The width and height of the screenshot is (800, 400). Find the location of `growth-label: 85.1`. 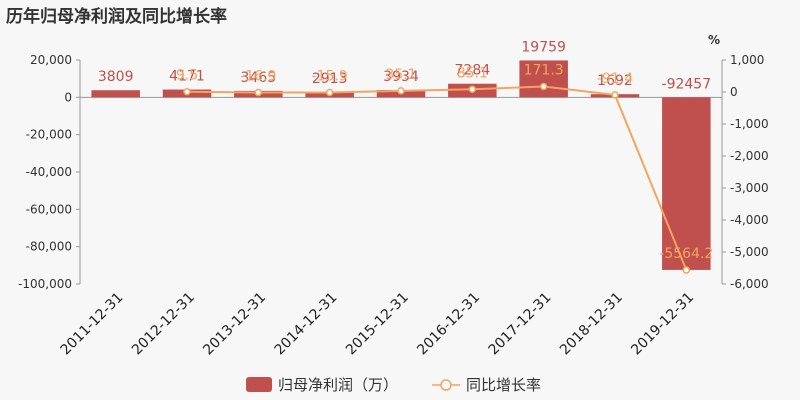

growth-label: 85.1 is located at coordinates (472, 73).